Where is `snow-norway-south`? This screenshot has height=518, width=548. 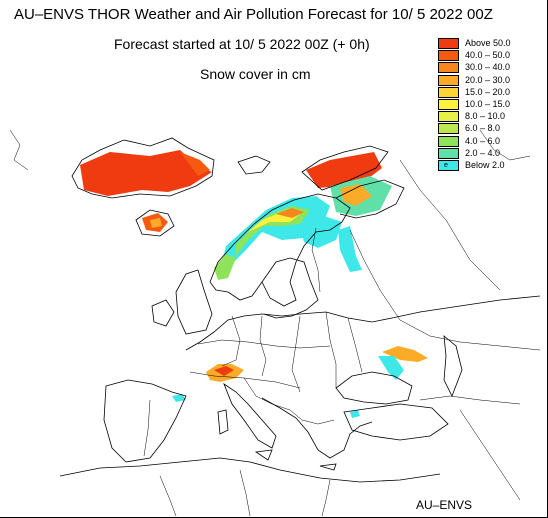 snow-norway-south is located at coordinates (225, 267).